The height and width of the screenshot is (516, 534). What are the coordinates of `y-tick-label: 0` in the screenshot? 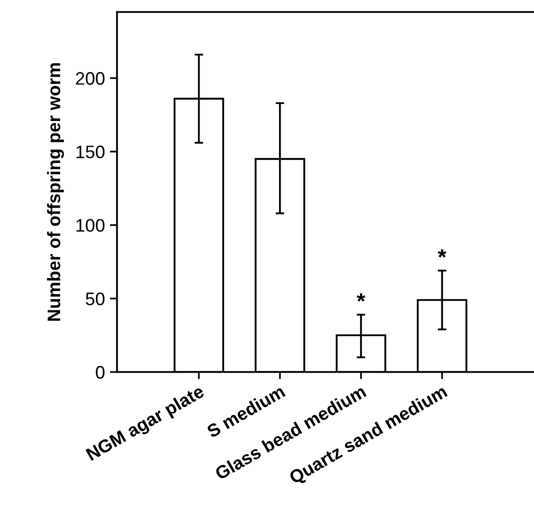 It's located at (100, 372).